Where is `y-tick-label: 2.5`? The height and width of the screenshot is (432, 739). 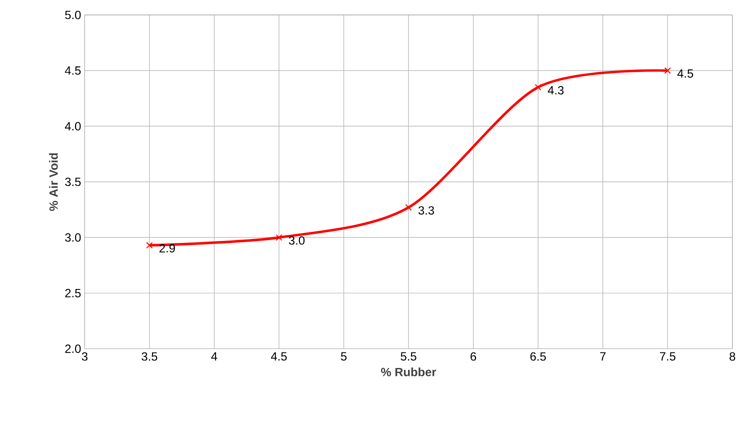
y-tick-label: 2.5 is located at coordinates (73, 293).